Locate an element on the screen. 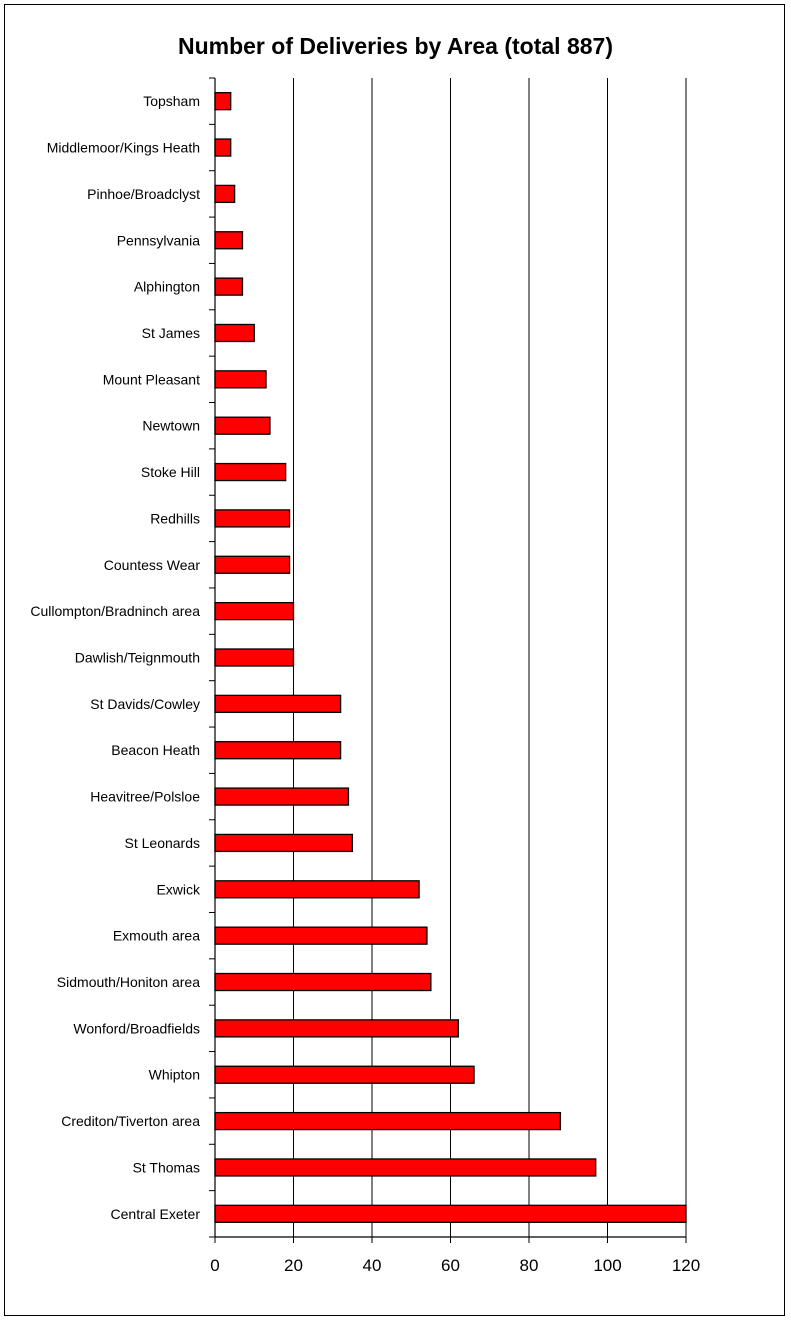 The image size is (791, 1322). bar-beacon-heath is located at coordinates (278, 750).